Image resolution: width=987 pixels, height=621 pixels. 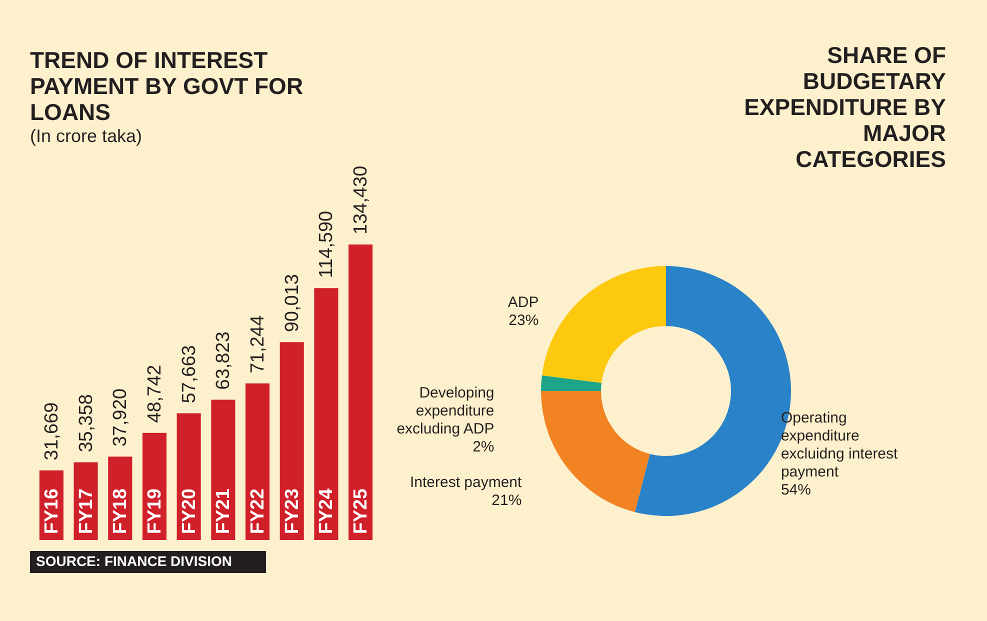 I want to click on slice-label: ADP, so click(x=523, y=302).